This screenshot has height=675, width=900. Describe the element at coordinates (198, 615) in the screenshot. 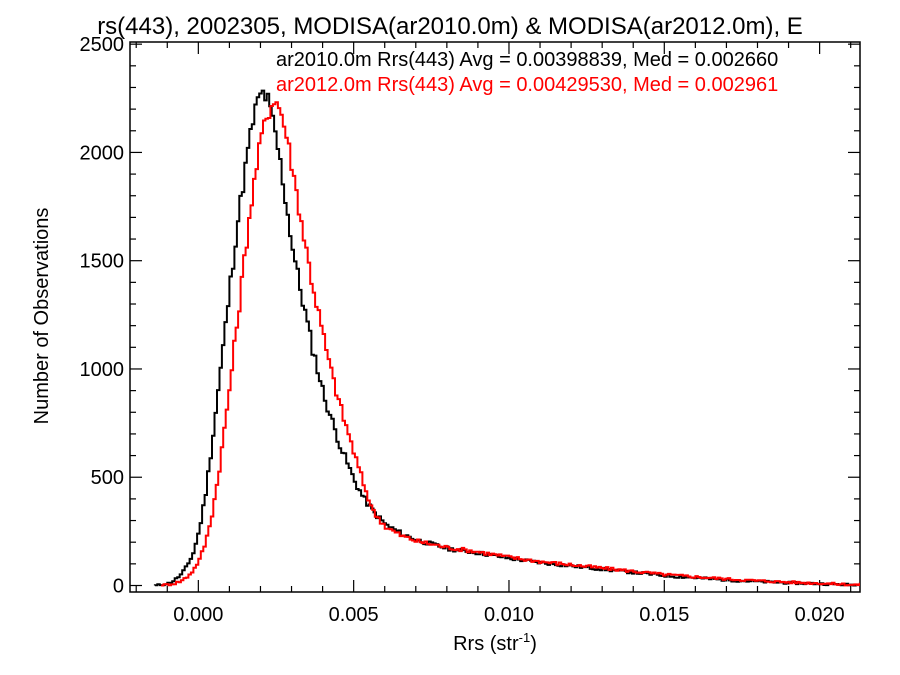

I see `x-tick-label: 0.000` at that location.